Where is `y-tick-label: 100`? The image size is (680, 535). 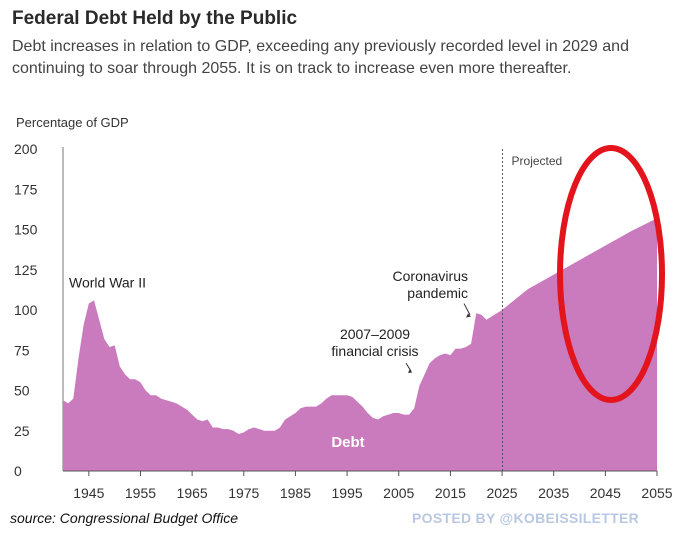 y-tick-label: 100 is located at coordinates (26, 310).